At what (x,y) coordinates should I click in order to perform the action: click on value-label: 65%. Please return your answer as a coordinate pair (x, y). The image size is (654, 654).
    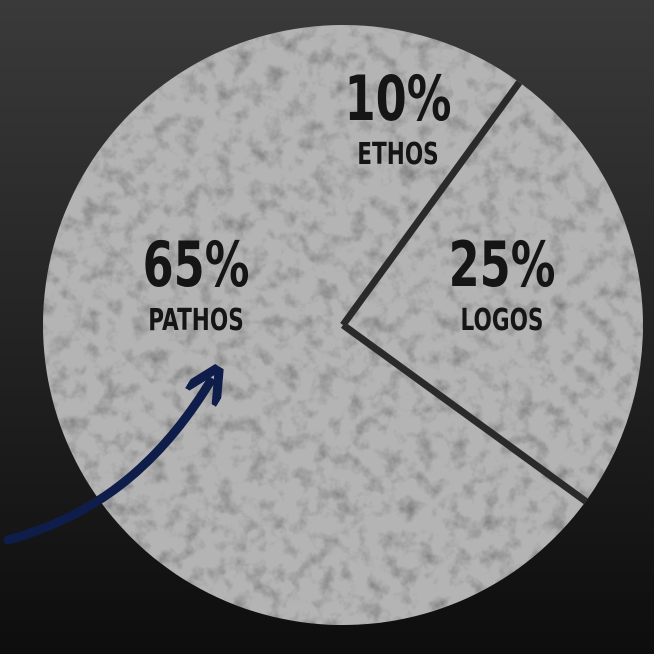
    Looking at the image, I should click on (196, 265).